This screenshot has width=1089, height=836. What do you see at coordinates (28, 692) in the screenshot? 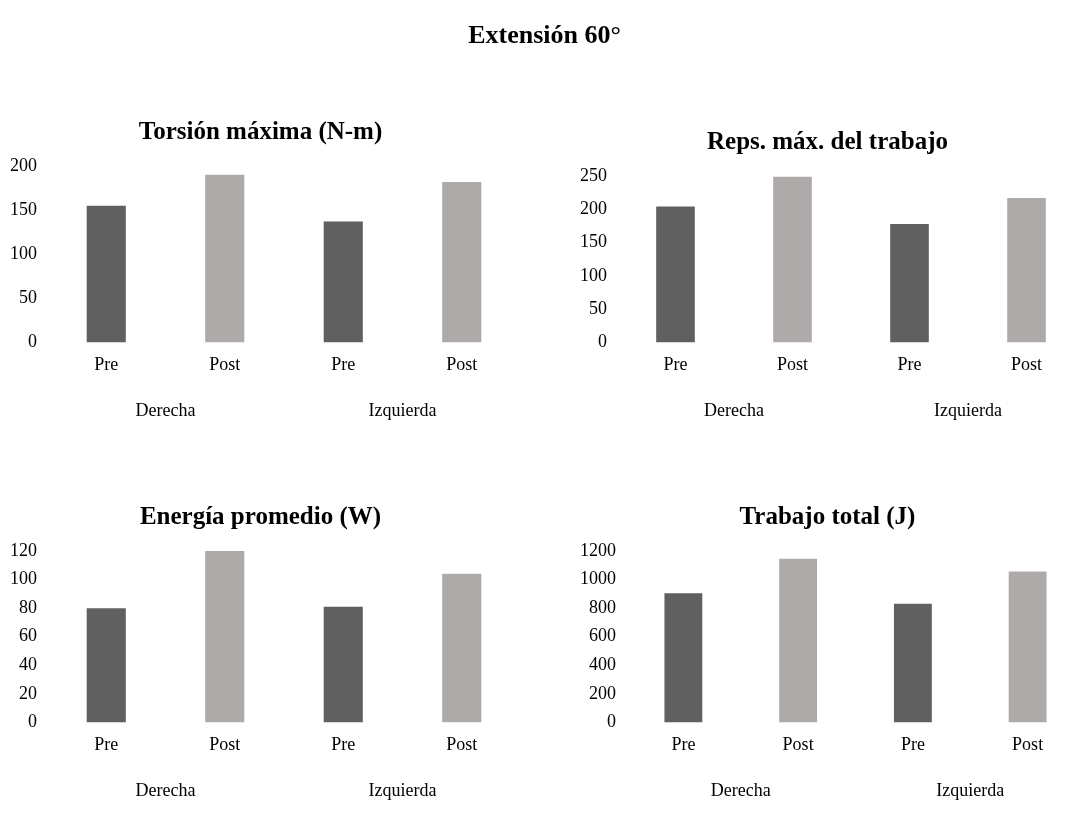
I see `y-tick-label: 20` at bounding box center [28, 692].